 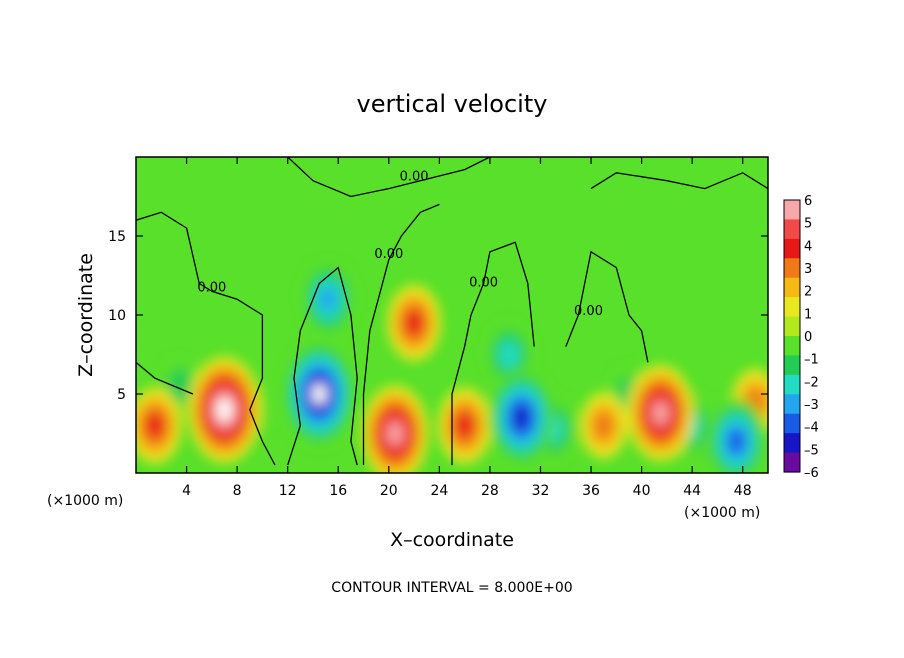 I want to click on y-axis-label: Z–coordinate, so click(x=86, y=315).